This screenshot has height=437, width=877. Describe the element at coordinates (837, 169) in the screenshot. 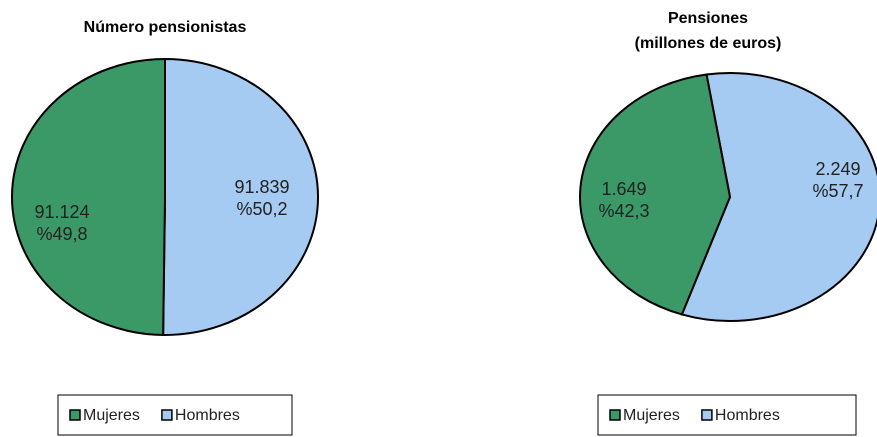

I see `value-label: 2.249` at that location.